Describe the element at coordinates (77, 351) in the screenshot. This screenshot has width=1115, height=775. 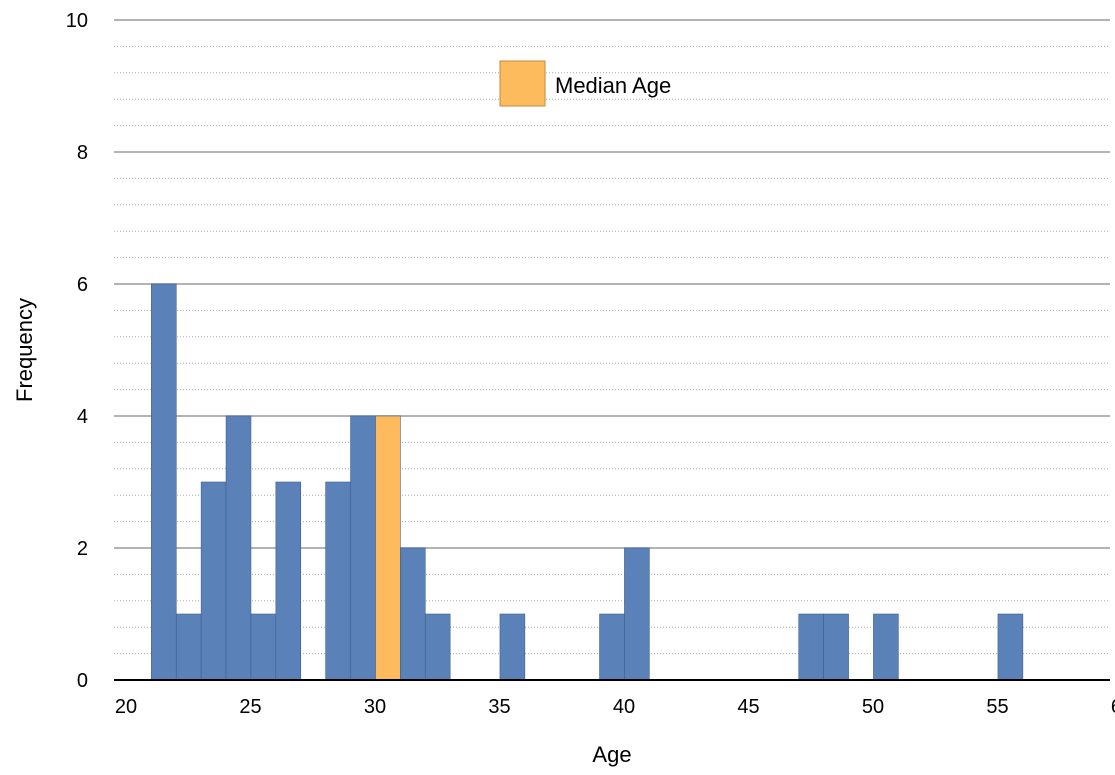
I see `y-axis-tick-labels: 0 2 4 6 8 10` at that location.